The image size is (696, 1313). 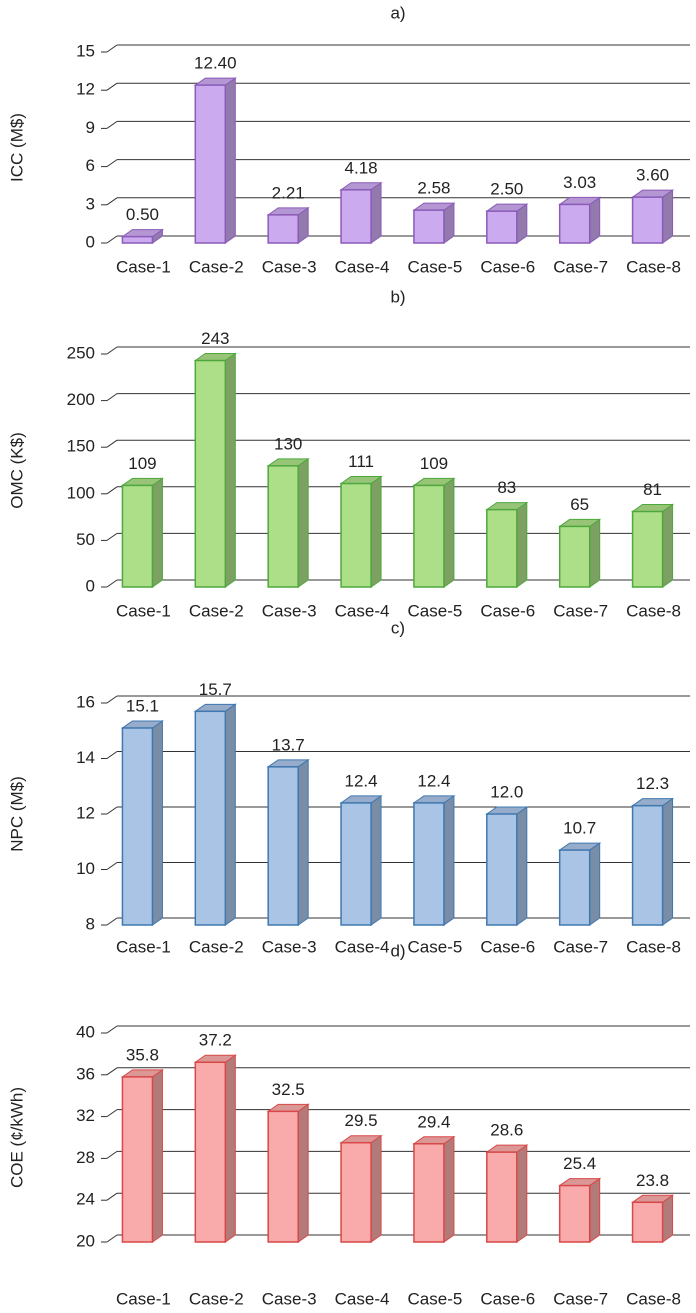 What do you see at coordinates (288, 192) in the screenshot?
I see `value-label: 2.21` at bounding box center [288, 192].